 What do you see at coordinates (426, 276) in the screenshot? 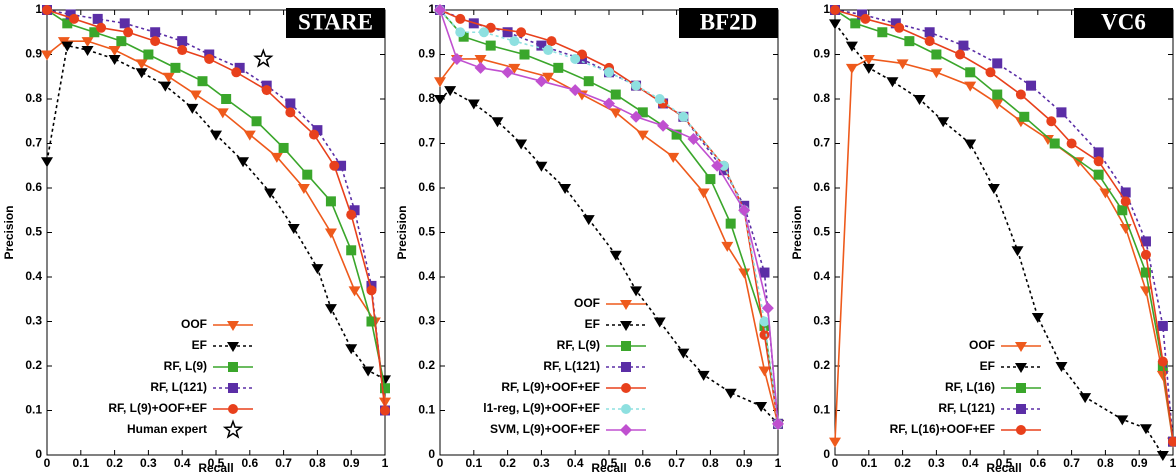
I see `y-tick-label: 0.4` at bounding box center [426, 276].